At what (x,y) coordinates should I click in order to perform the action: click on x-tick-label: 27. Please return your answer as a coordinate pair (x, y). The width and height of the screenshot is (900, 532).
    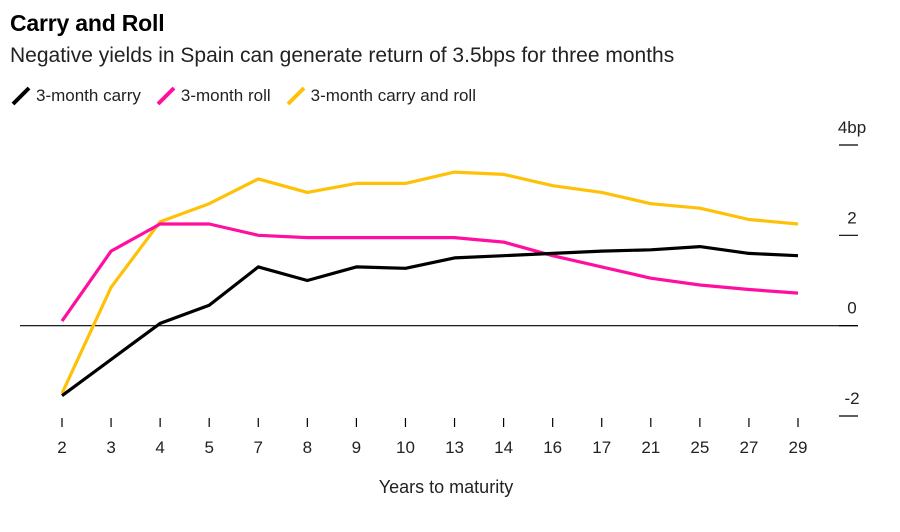
    Looking at the image, I should click on (748, 447).